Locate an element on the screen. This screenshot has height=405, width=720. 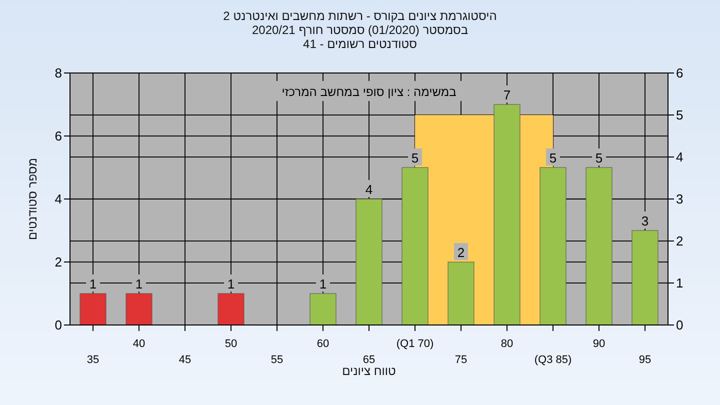
x-tick-label: 90 is located at coordinates (599, 344).